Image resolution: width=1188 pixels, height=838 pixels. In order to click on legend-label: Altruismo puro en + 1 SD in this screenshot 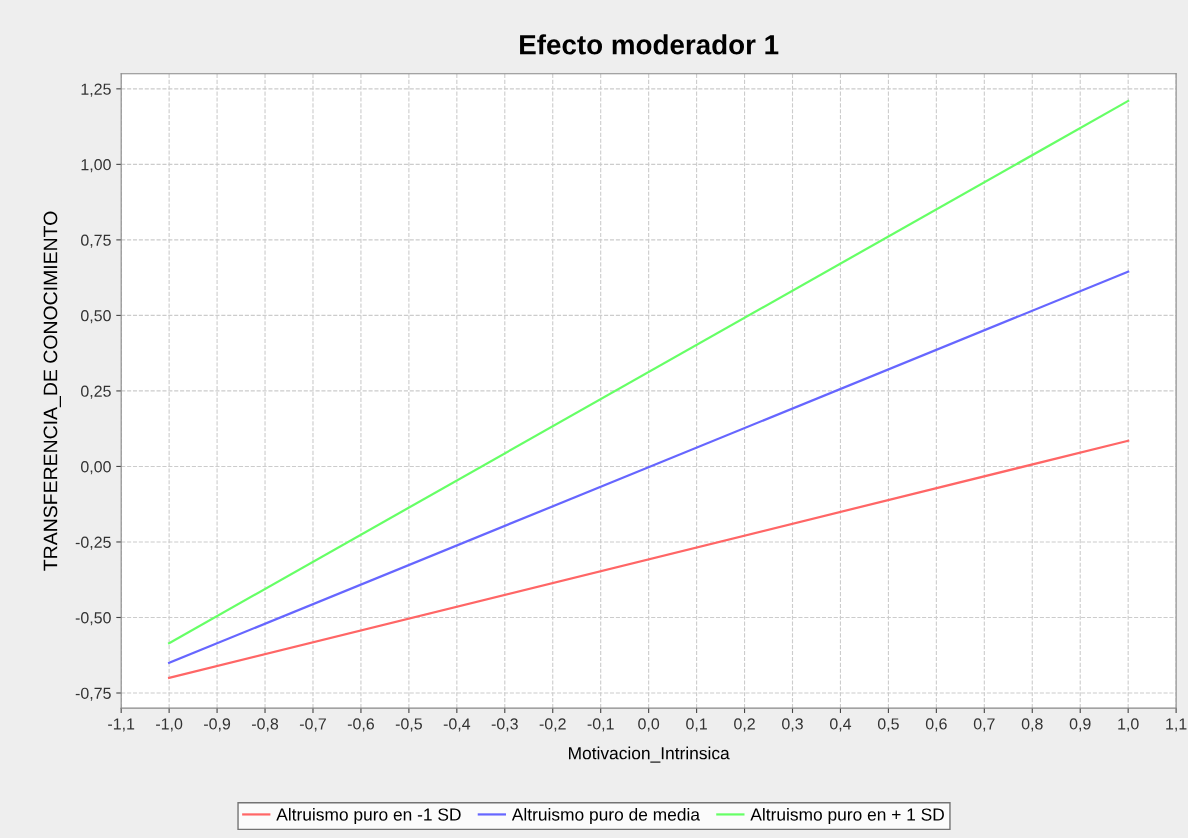, I will do `click(847, 816)`.